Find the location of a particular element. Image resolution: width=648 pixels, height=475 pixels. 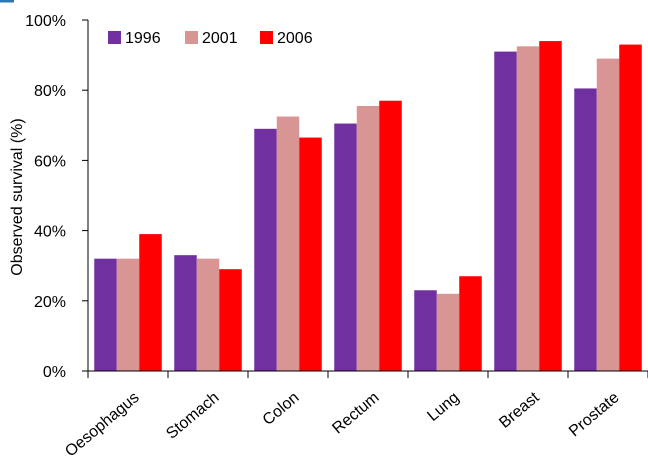

bar-2001-oesophagus is located at coordinates (128, 314).